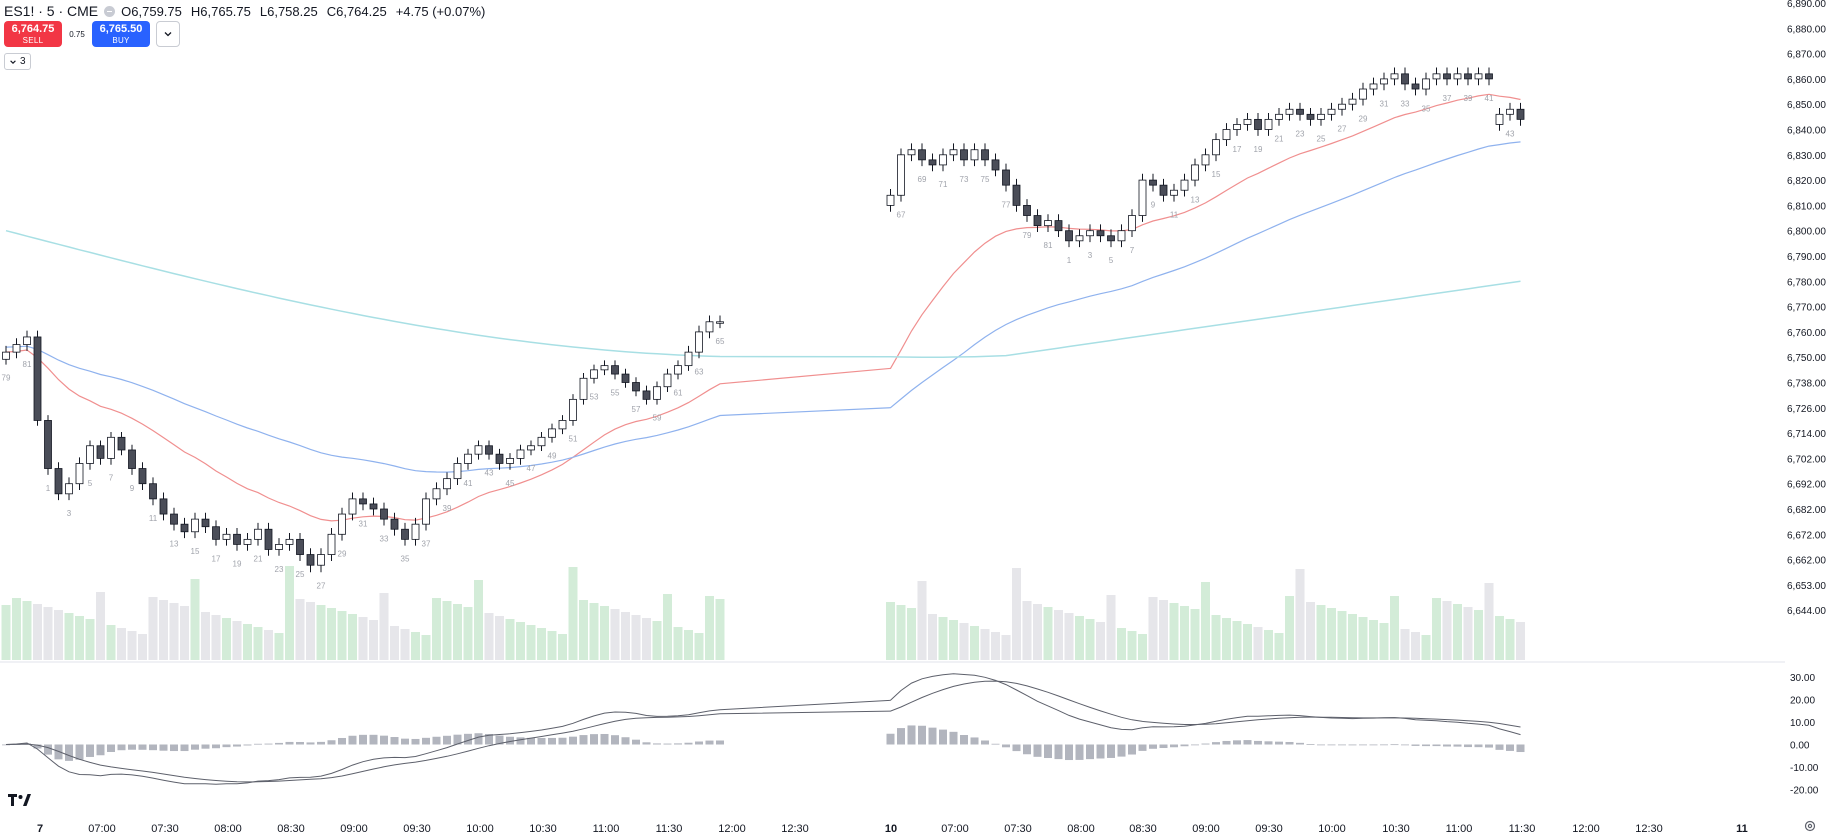 This screenshot has height=839, width=1831. I want to click on price-axis-label: 6,850.00, so click(1806, 105).